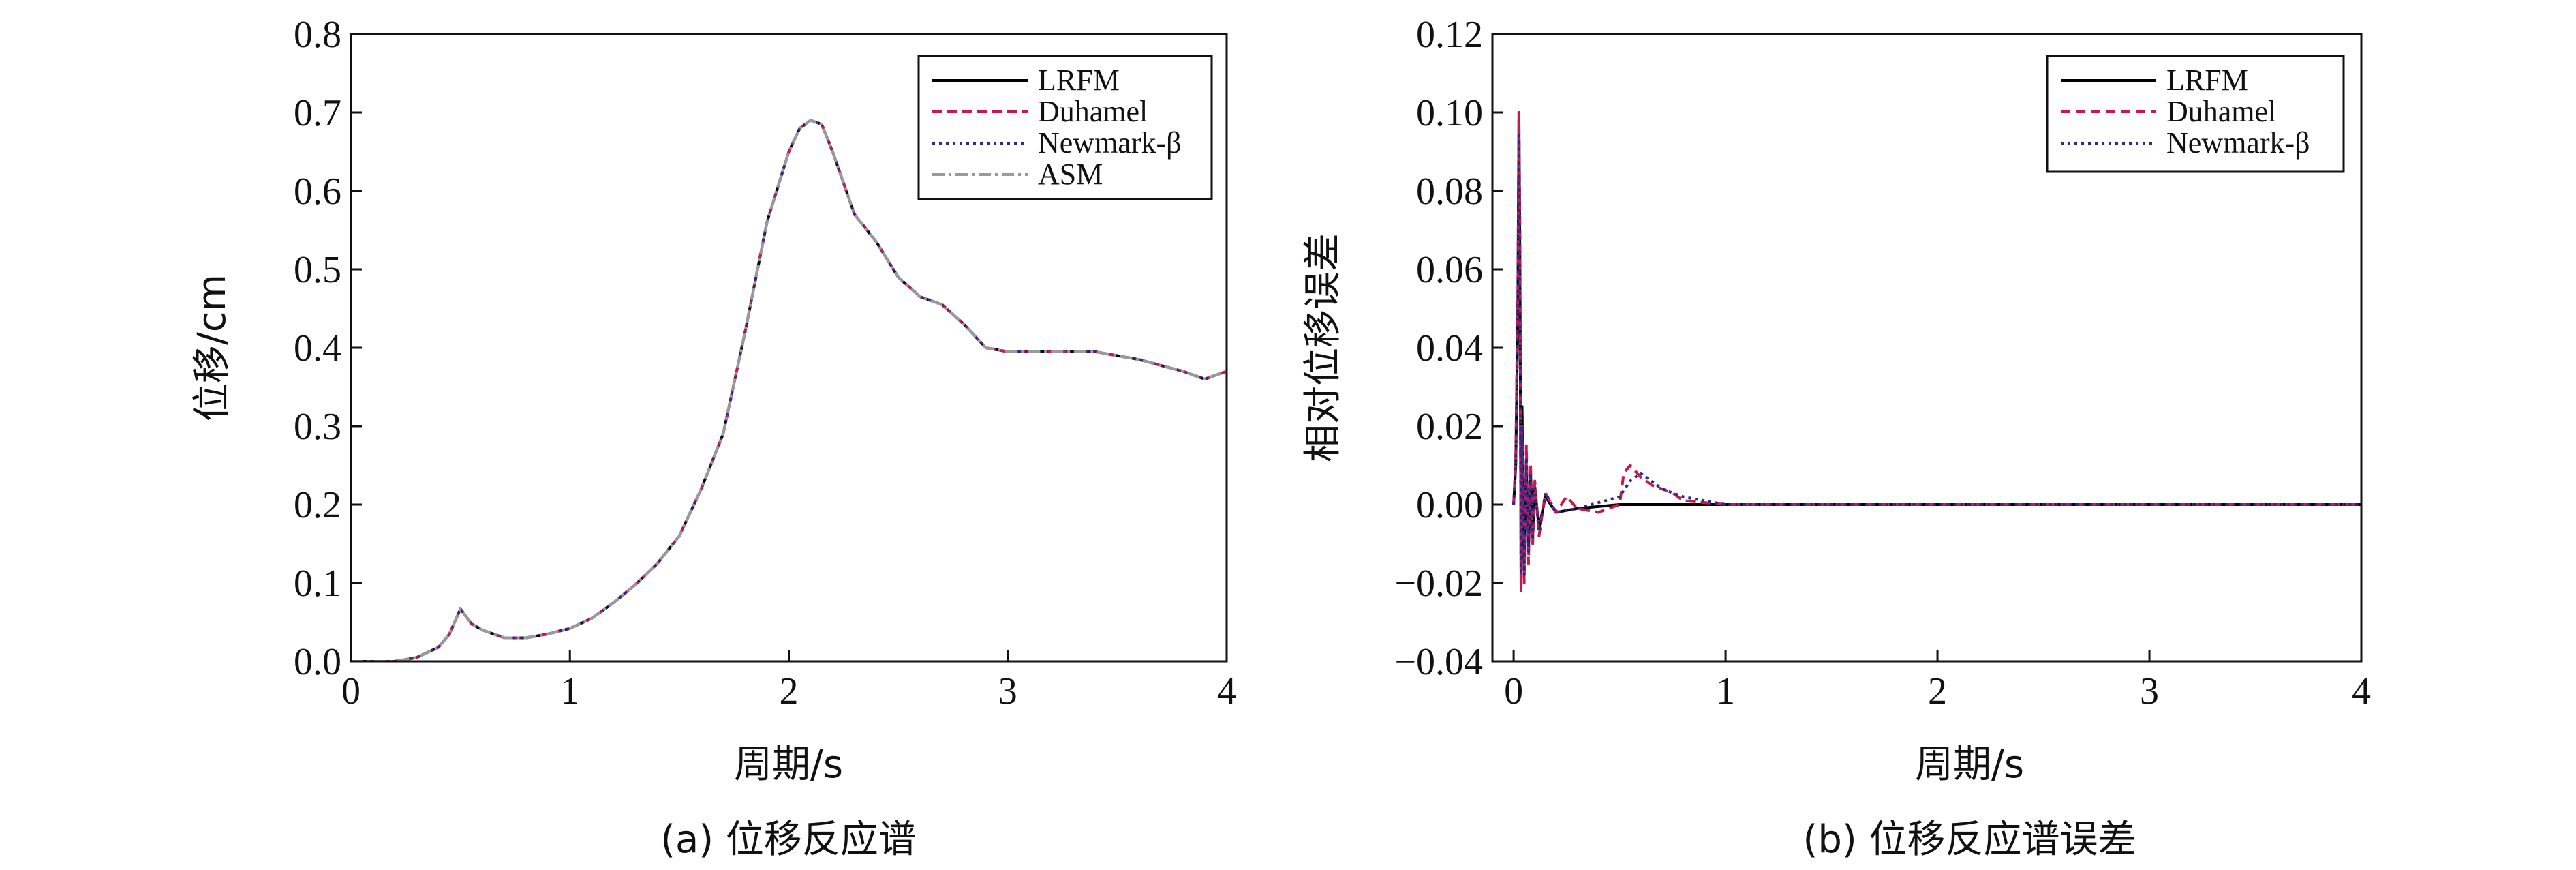 The image size is (2576, 870). What do you see at coordinates (317, 505) in the screenshot?
I see `y-tick-label: 0.2` at bounding box center [317, 505].